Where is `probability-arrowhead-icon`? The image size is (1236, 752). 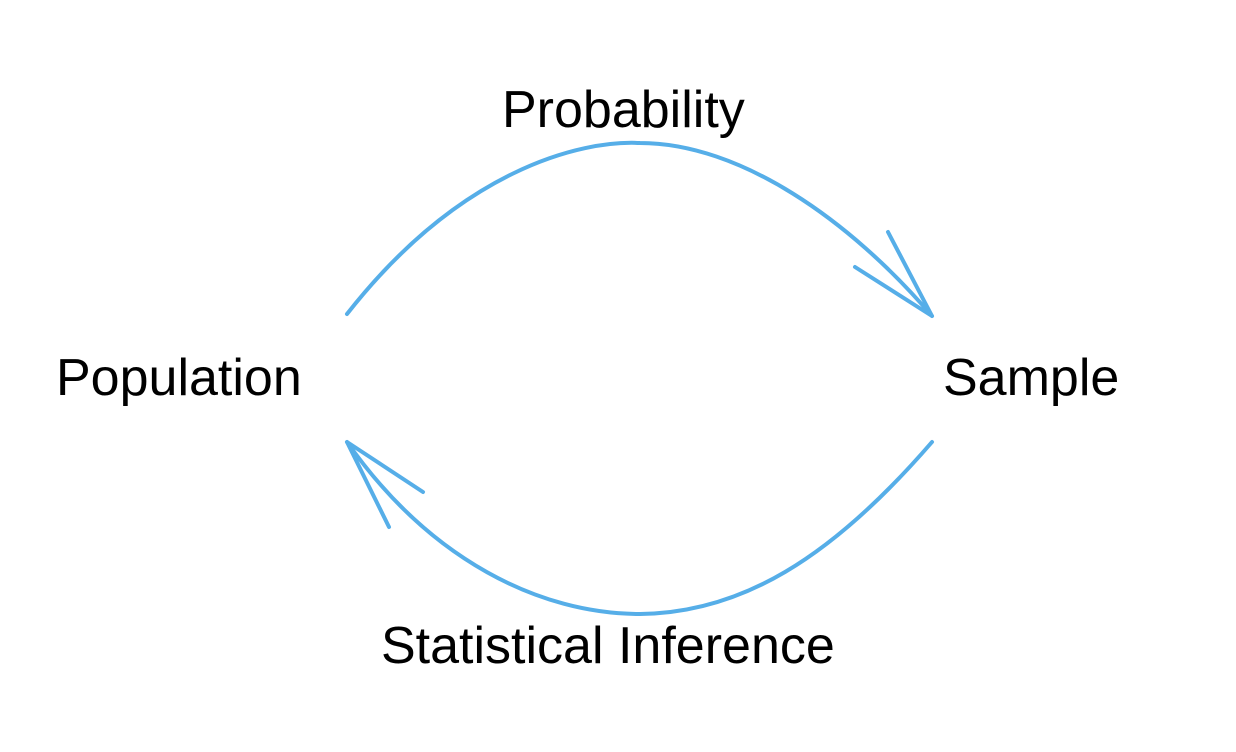
probability-arrowhead-icon is located at coordinates (893, 274).